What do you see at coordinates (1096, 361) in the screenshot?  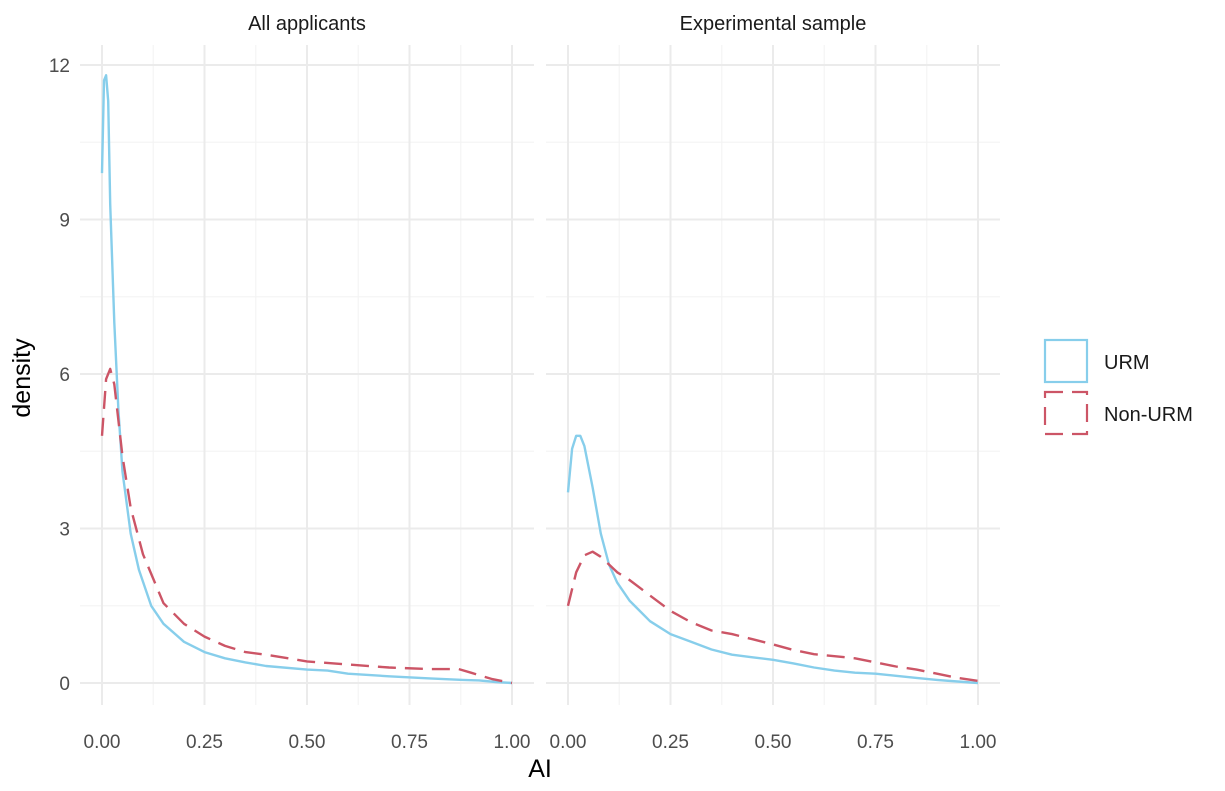 I see `legend-item: URM` at bounding box center [1096, 361].